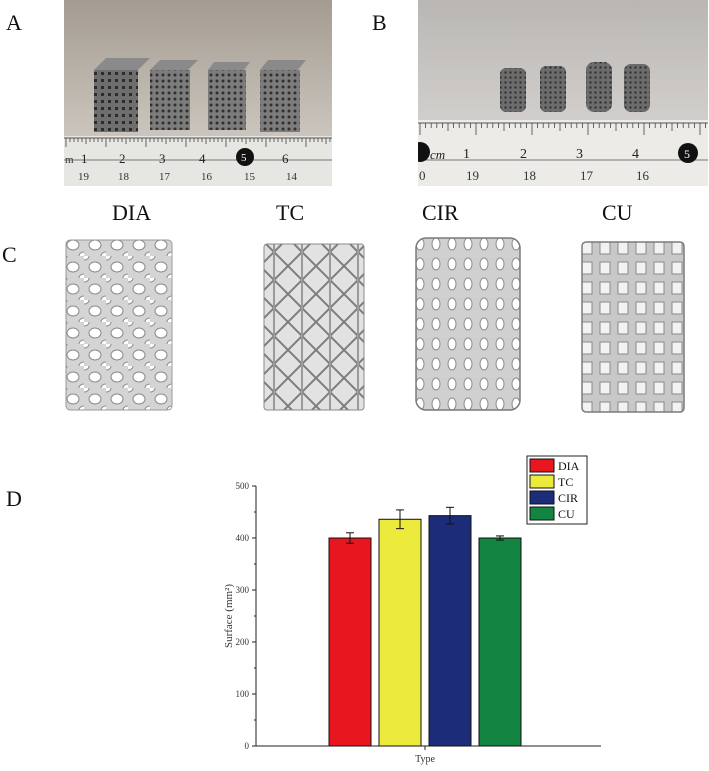 The height and width of the screenshot is (771, 709). Describe the element at coordinates (687, 154) in the screenshot. I see `ruler-b-number: 5` at that location.